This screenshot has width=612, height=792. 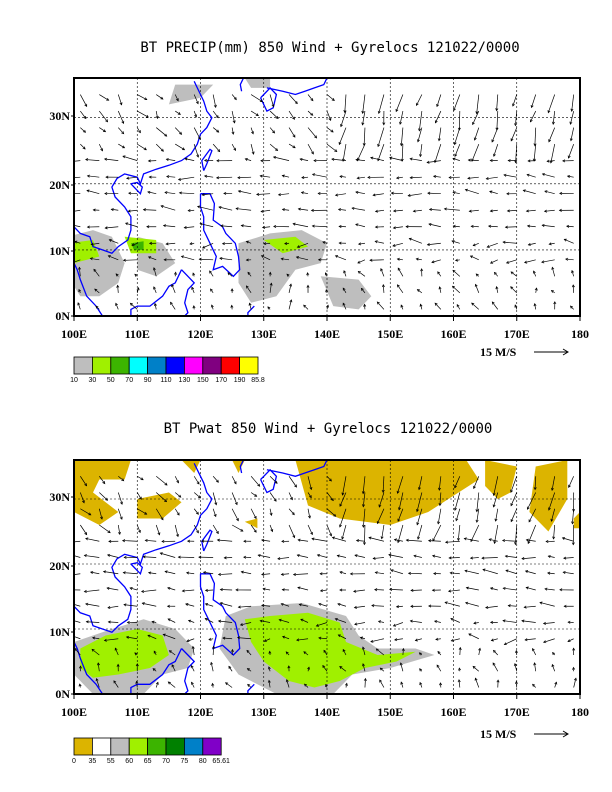 What do you see at coordinates (143, 578) in the screenshot?
I see `coastline` at bounding box center [143, 578].